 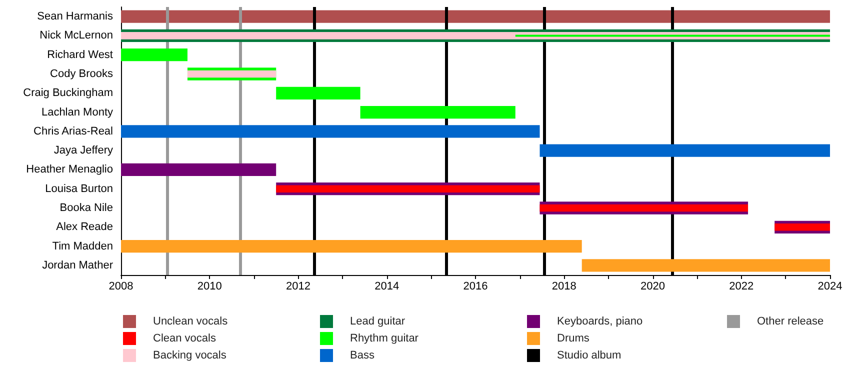 What do you see at coordinates (82, 246) in the screenshot?
I see `y-tick-label: Tim Madden` at bounding box center [82, 246].